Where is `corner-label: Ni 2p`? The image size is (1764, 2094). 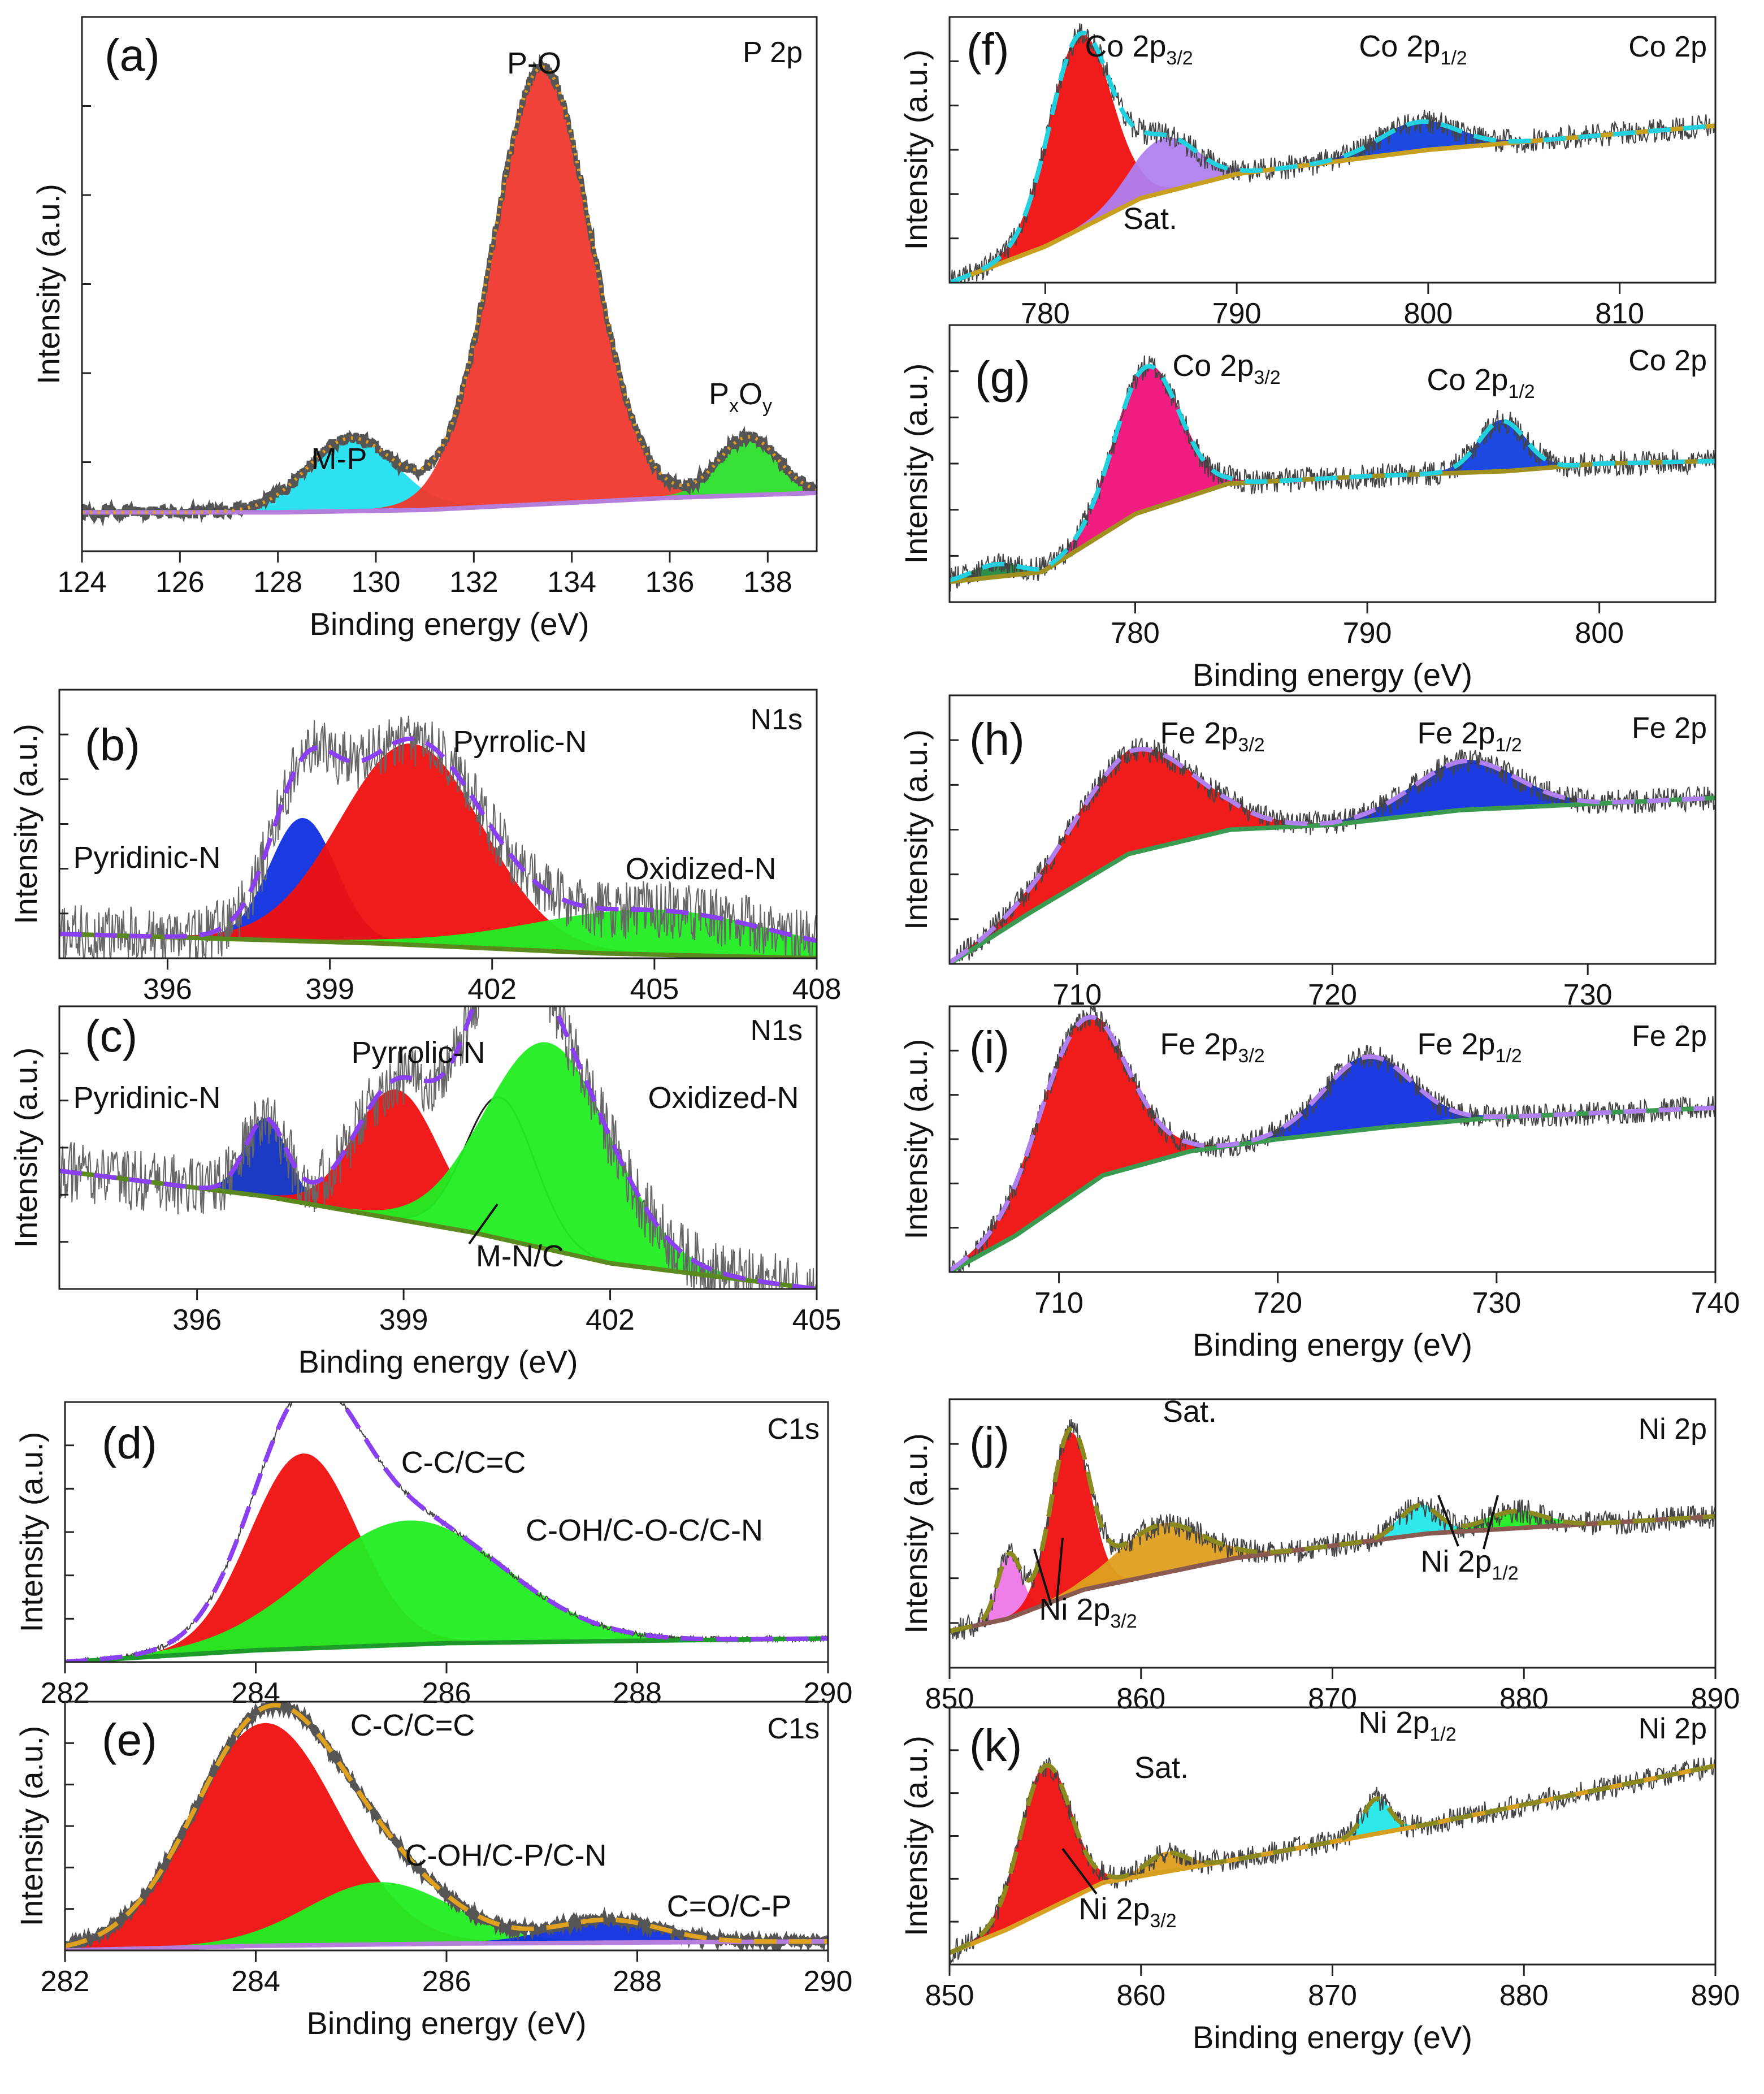 corner-label: Ni 2p is located at coordinates (1673, 1429).